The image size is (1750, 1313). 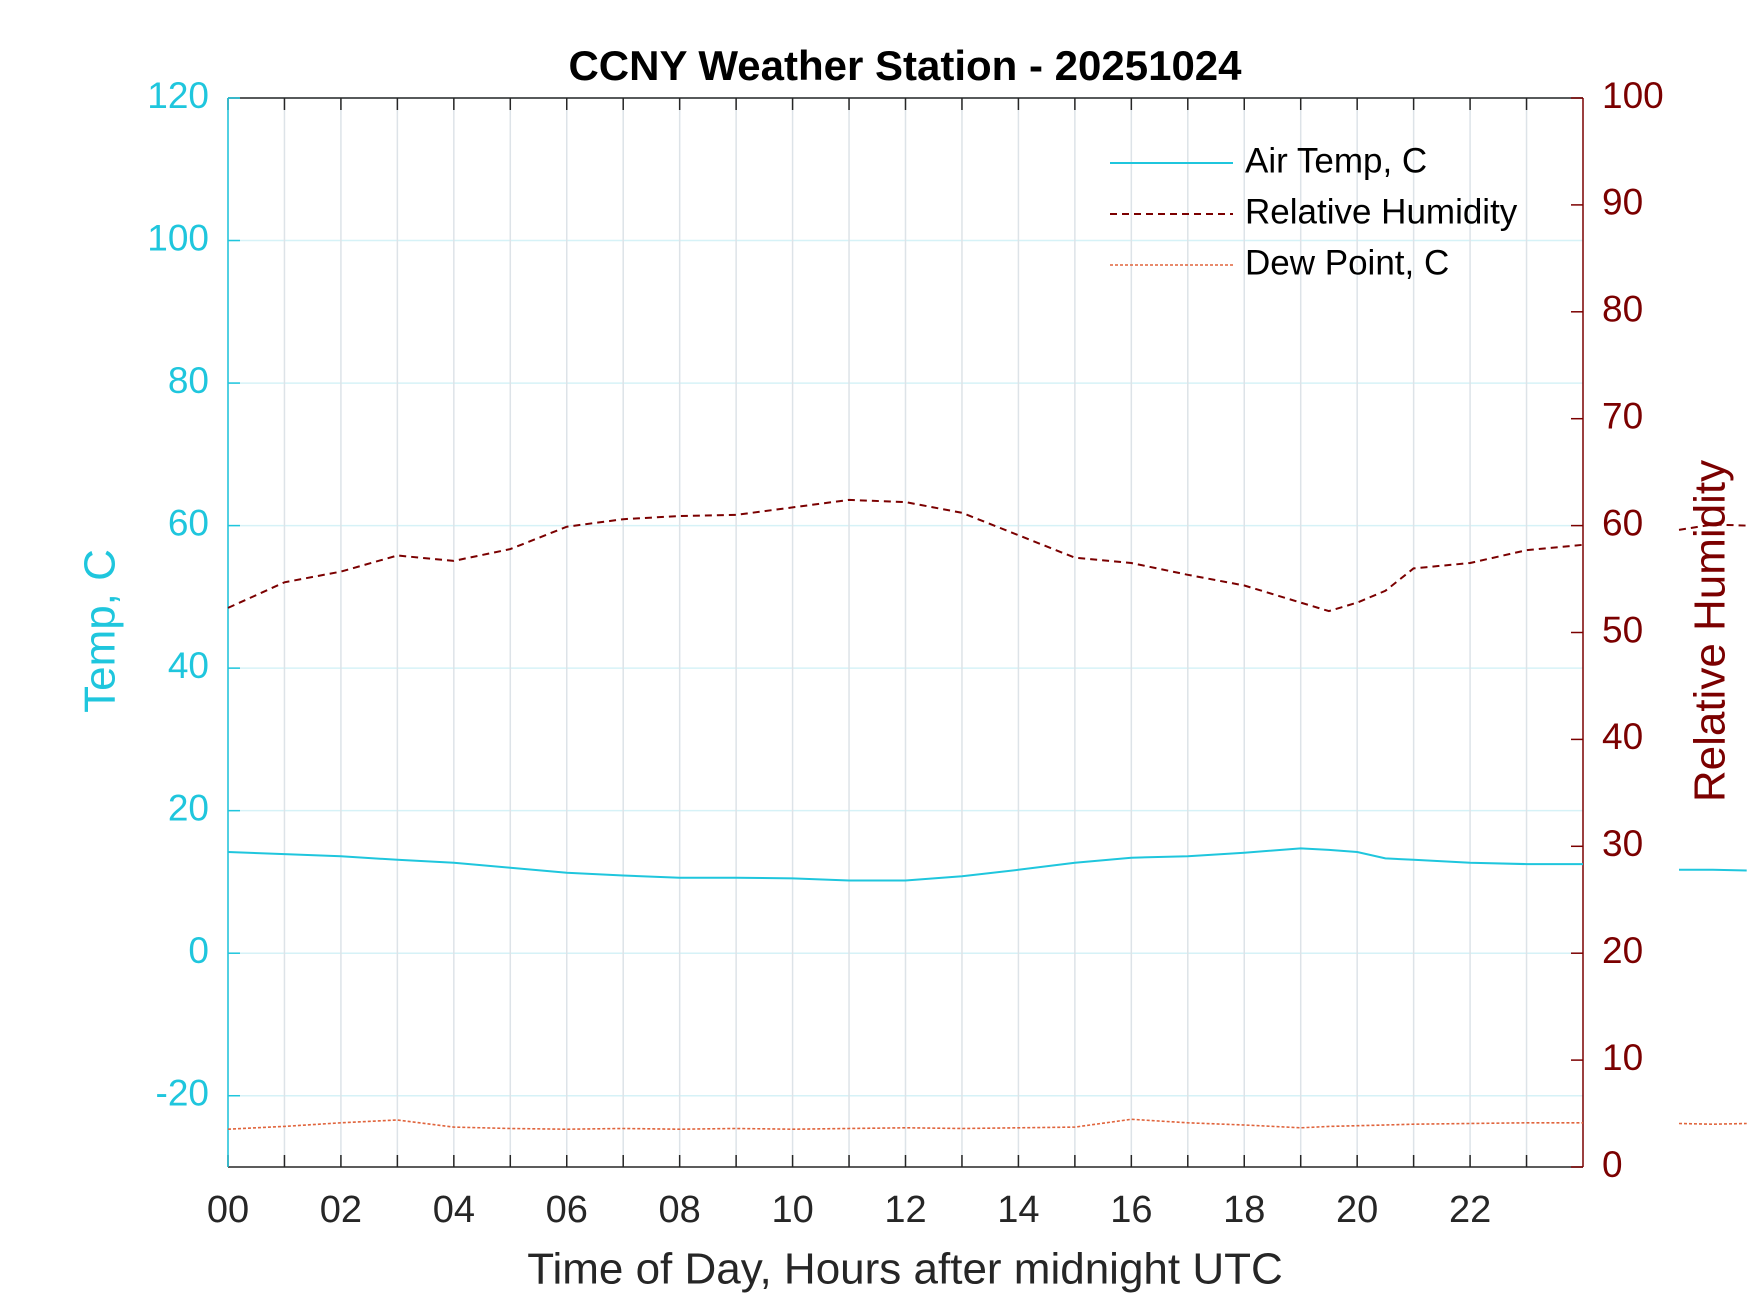 I want to click on legend-label: Relative Humidity, so click(x=1381, y=211).